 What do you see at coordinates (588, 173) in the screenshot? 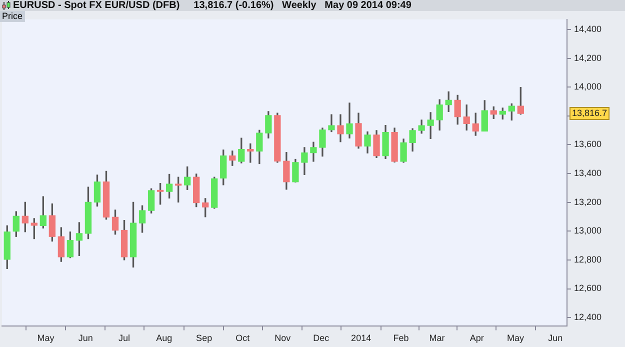
I see `y-tick-label: 13,400` at bounding box center [588, 173].